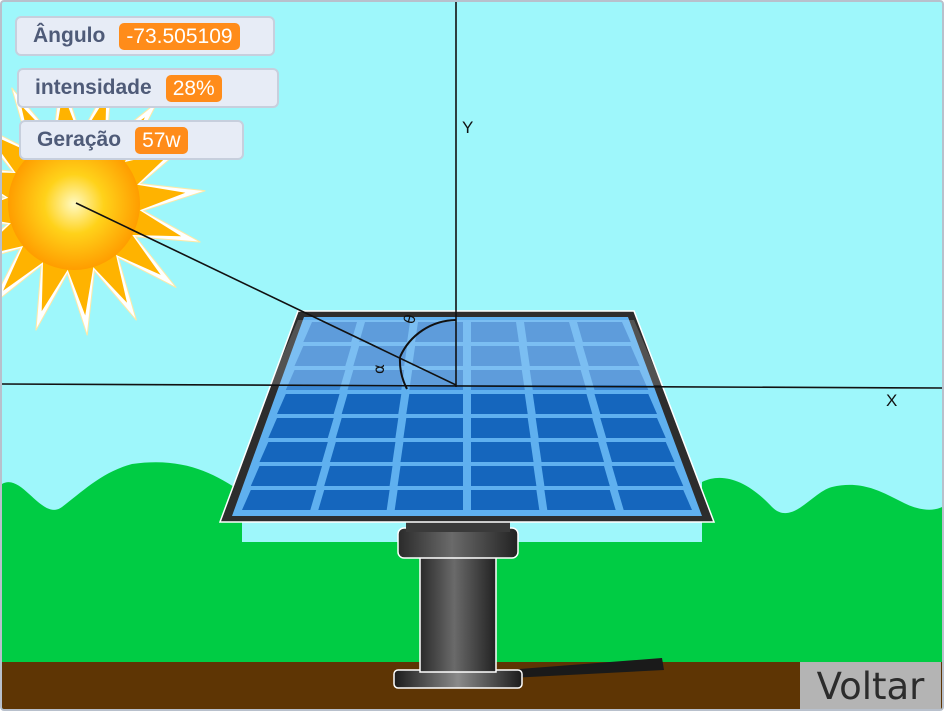 This screenshot has width=944, height=711. I want to click on monitor-angulo: Ângulo -73.505109, so click(145, 36).